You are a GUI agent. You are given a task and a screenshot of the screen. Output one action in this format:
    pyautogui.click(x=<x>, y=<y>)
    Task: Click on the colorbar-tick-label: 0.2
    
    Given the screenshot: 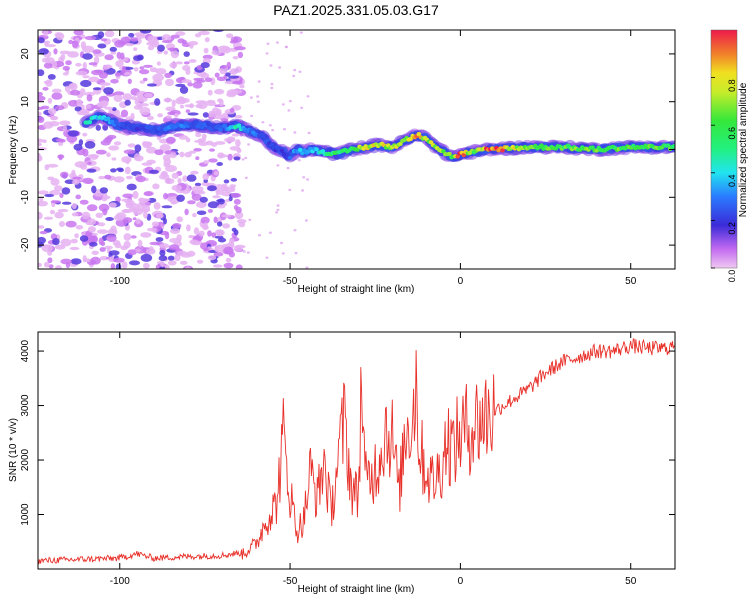 What is the action you would take?
    pyautogui.click(x=732, y=228)
    